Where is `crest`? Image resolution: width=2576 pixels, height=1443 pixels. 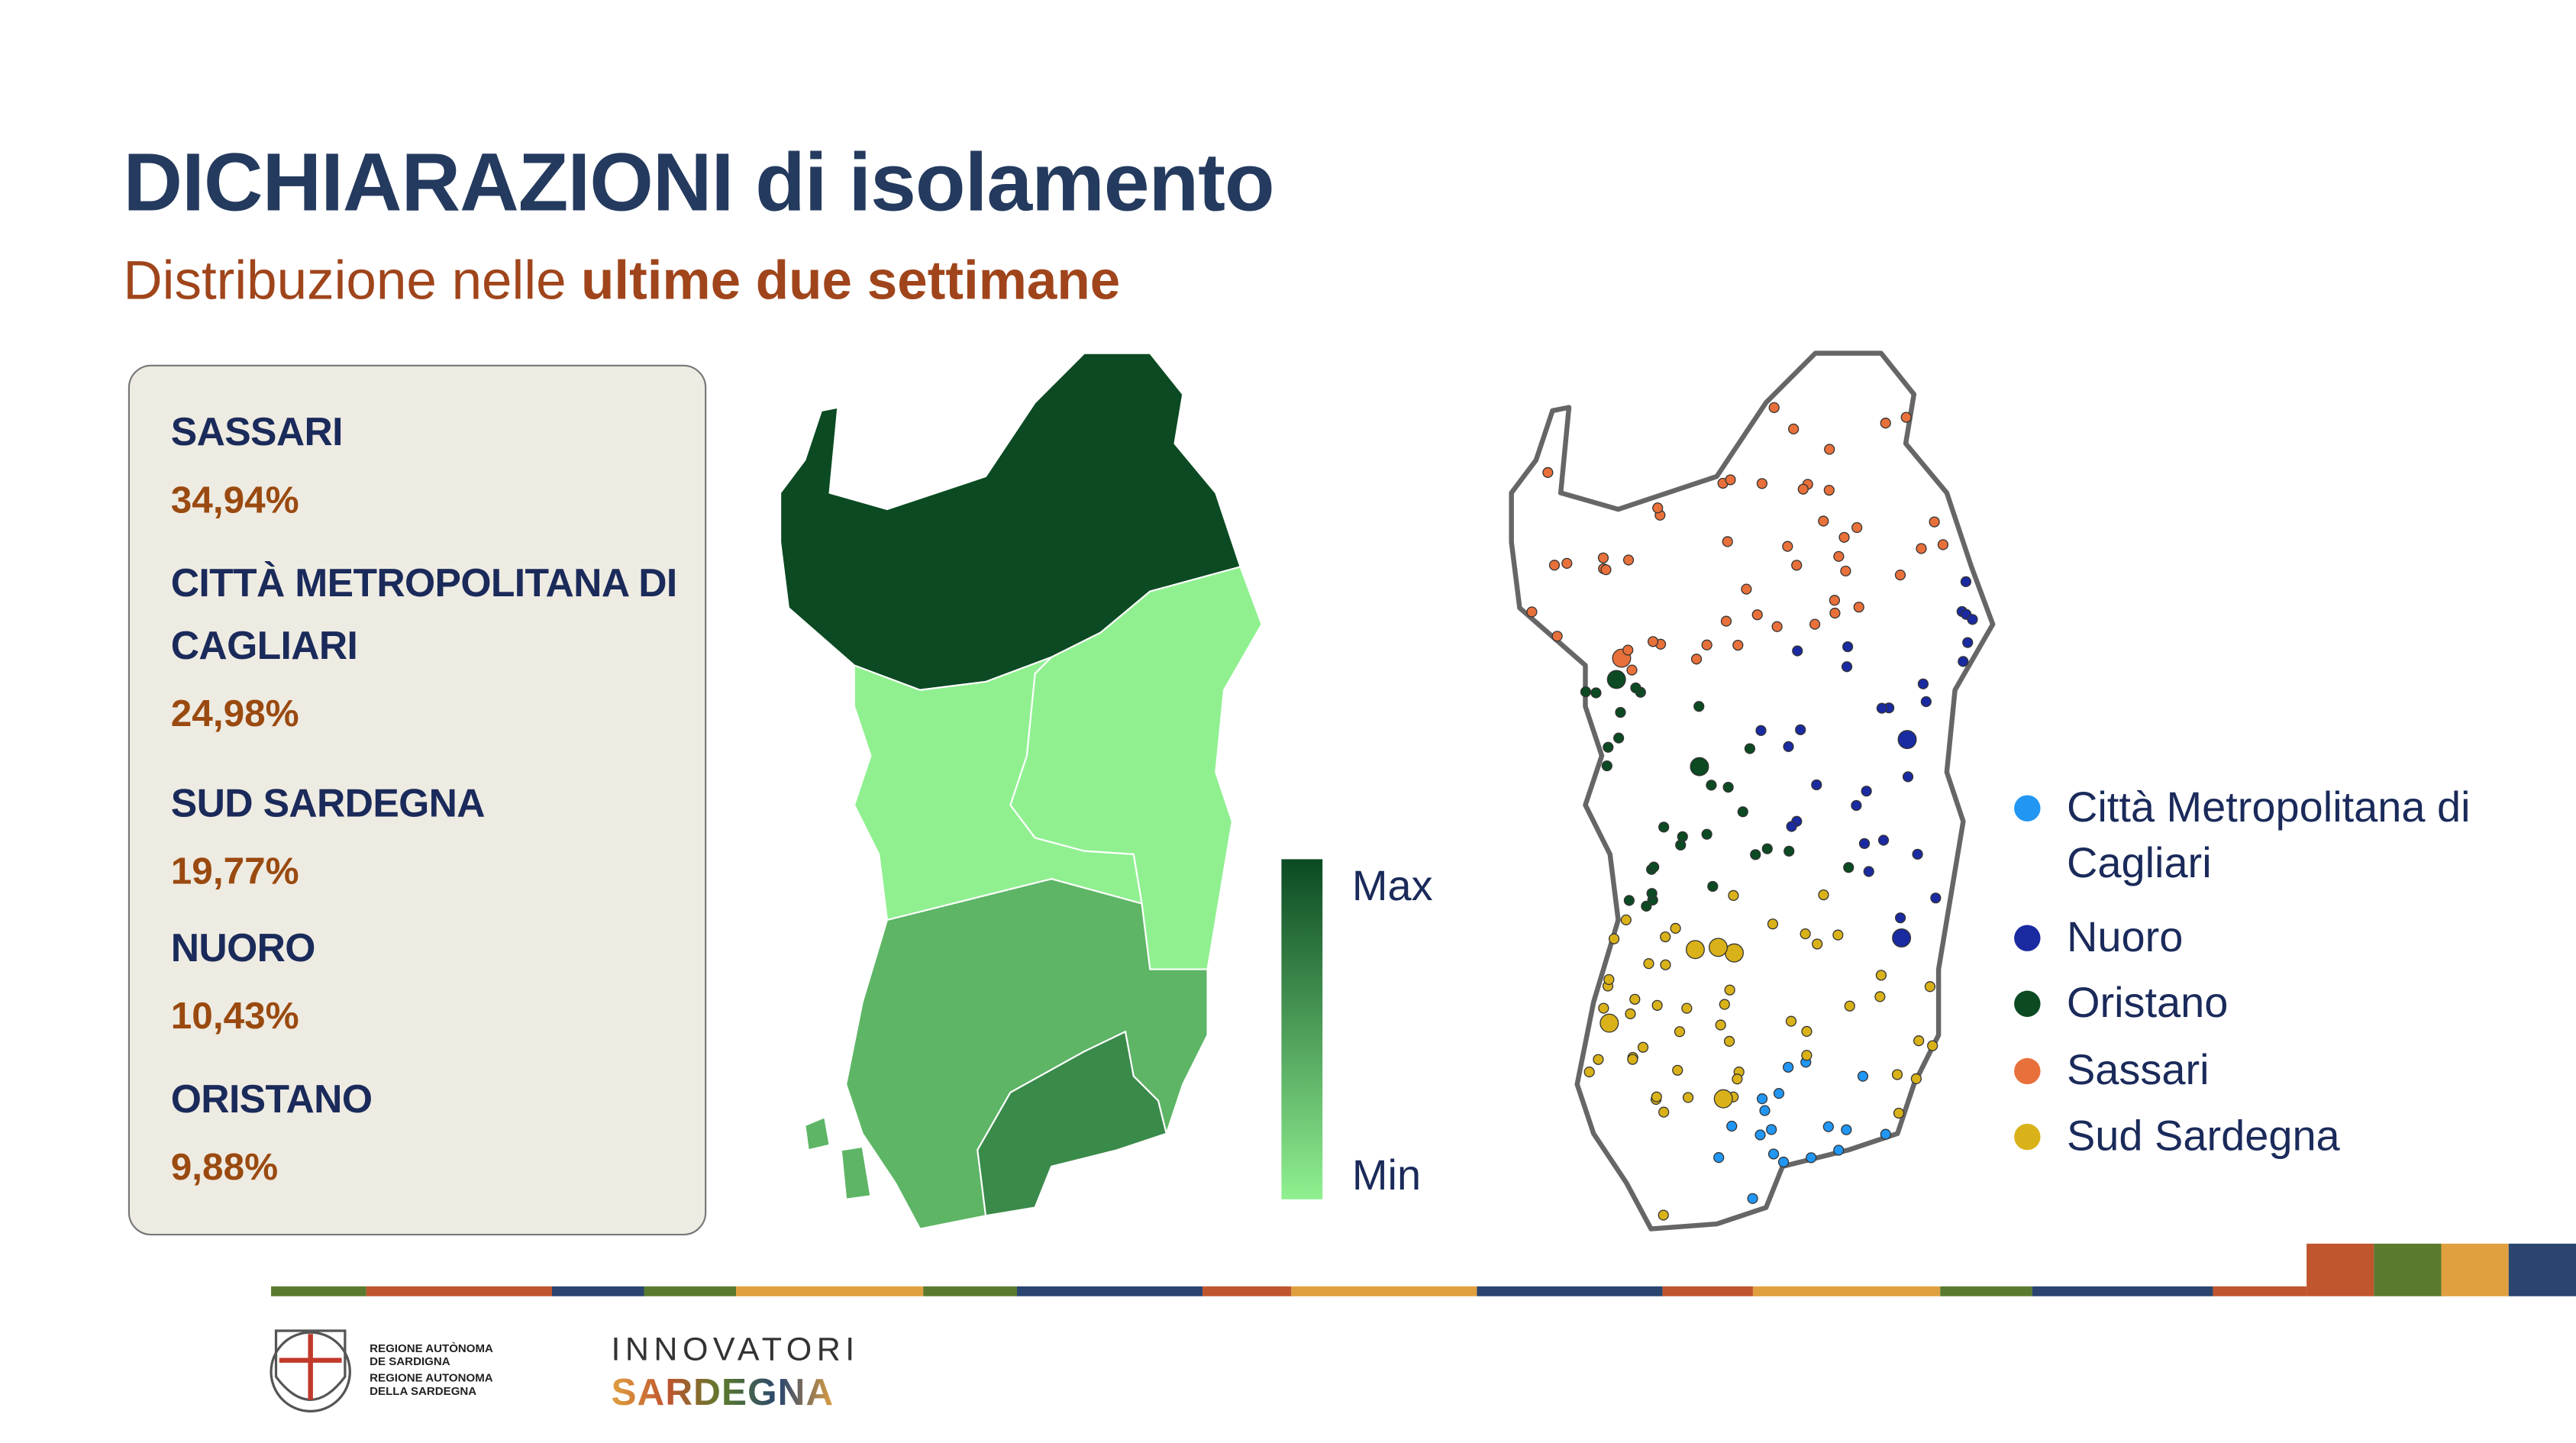
crest is located at coordinates (310, 1371).